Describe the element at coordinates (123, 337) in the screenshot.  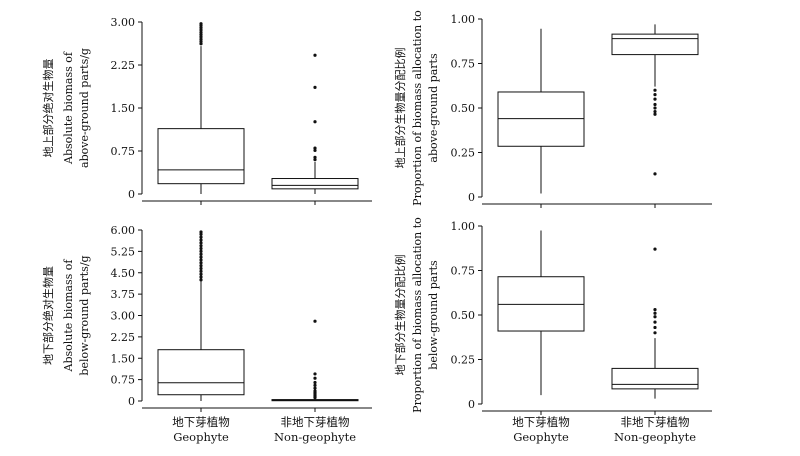
I see `y-tick-label: 2.25` at that location.